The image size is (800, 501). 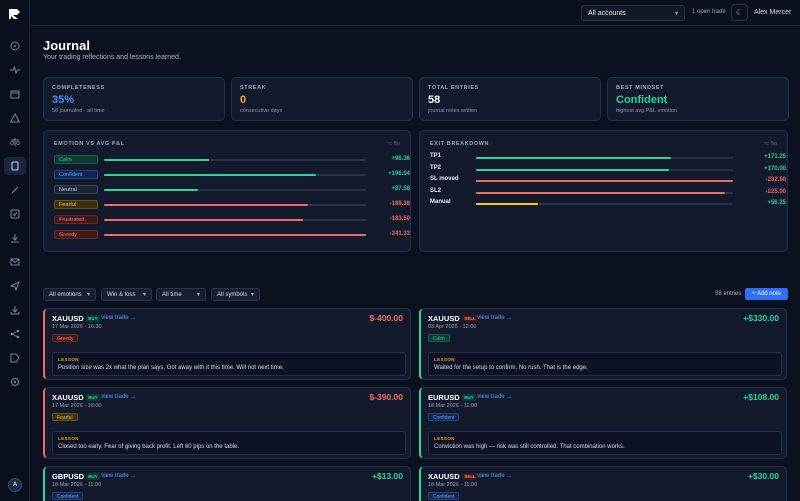 I want to click on outcome-filter-select: Win & loss ▾, so click(x=126, y=294).